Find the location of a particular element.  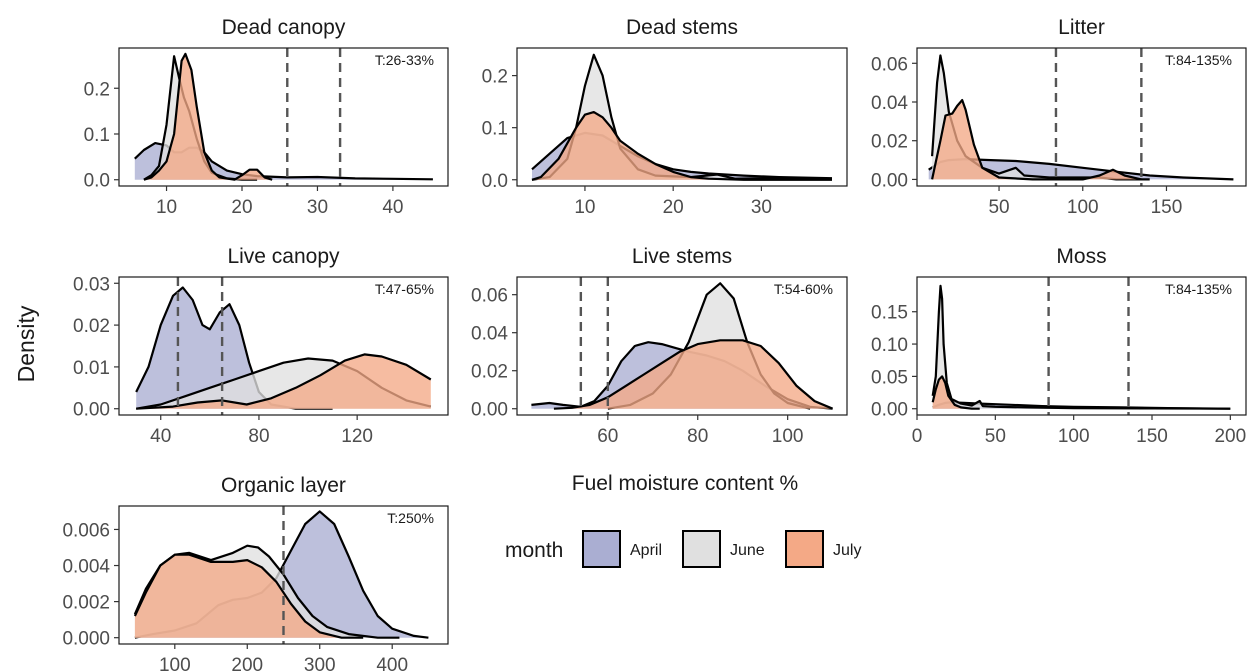

panel-title: Moss is located at coordinates (1081, 256).